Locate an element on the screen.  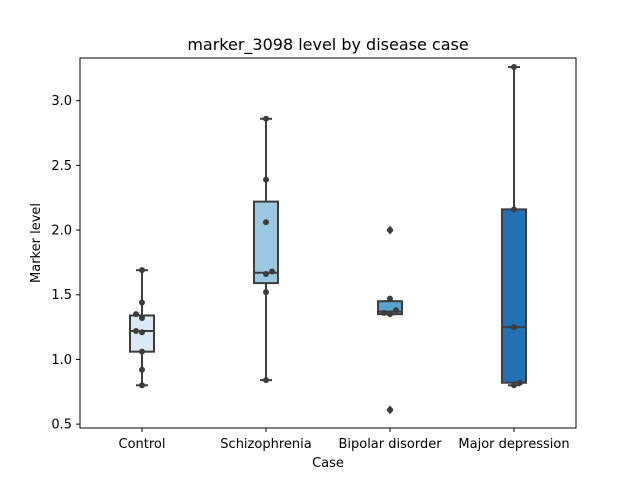
x-tick-label: Bipolar disorder is located at coordinates (390, 444).